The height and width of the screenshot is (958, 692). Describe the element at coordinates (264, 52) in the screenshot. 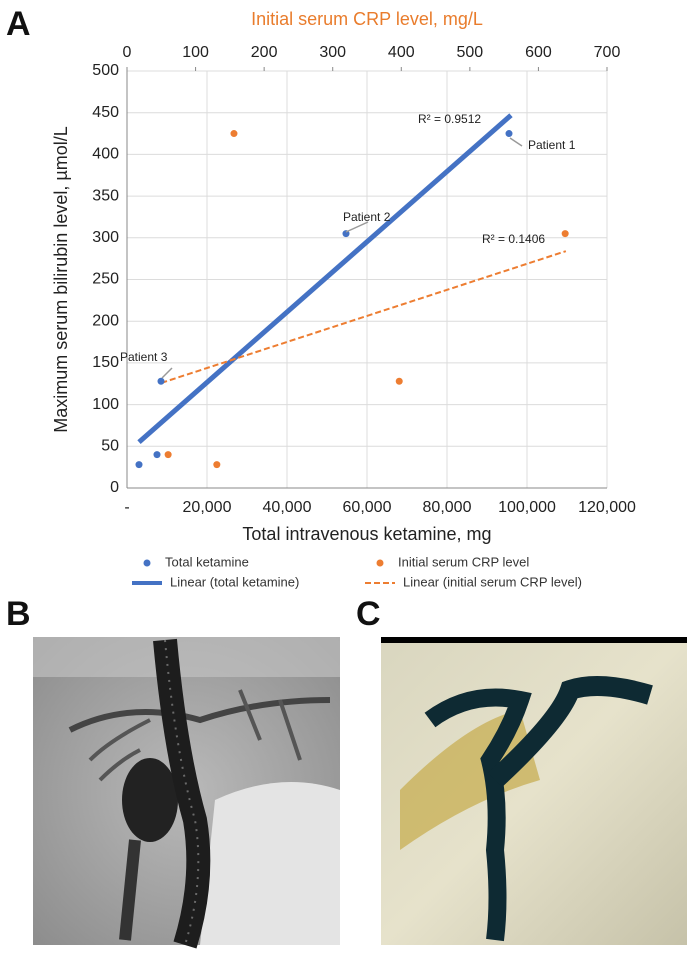

I see `x2-tick-label: 200` at that location.